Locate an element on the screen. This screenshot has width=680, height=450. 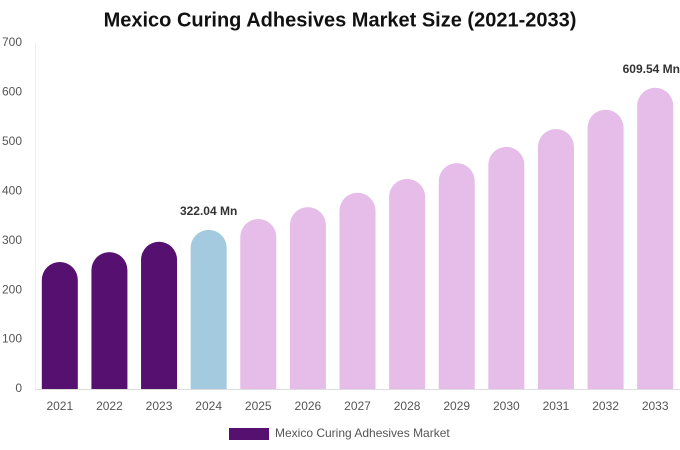
x-tick-label: 2033 is located at coordinates (655, 406).